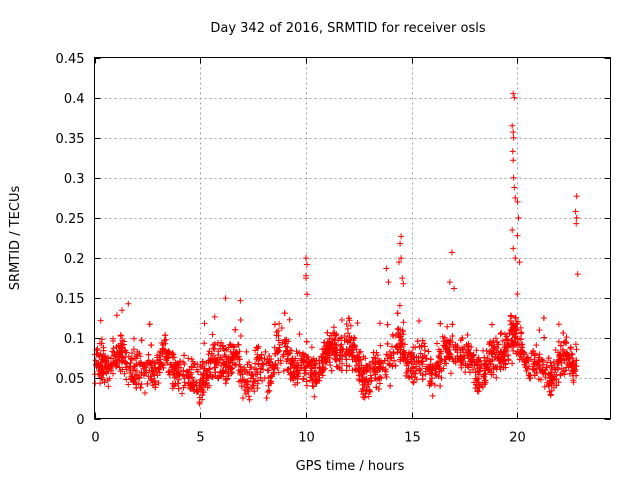  I want to click on x-tick-label: 5, so click(200, 438).